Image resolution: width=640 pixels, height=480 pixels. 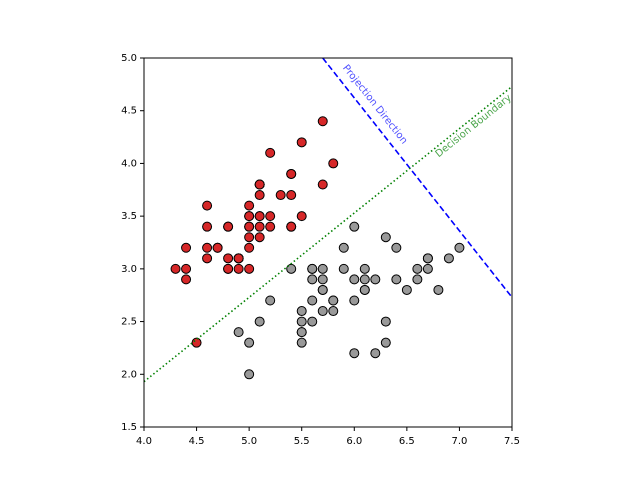 I want to click on y-tick-label: 3.5, so click(x=129, y=216).